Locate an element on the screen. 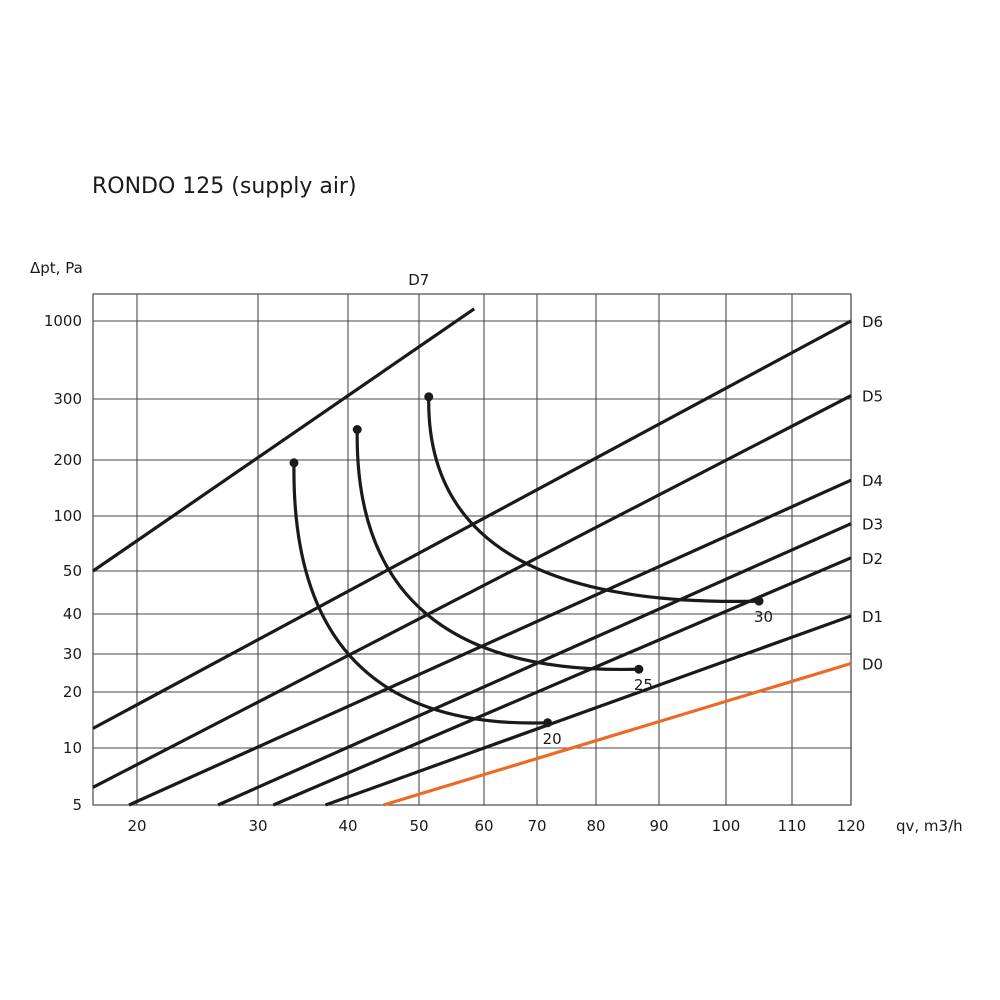 This screenshot has width=1000, height=1000. y-tick-label: 10 is located at coordinates (72, 748).